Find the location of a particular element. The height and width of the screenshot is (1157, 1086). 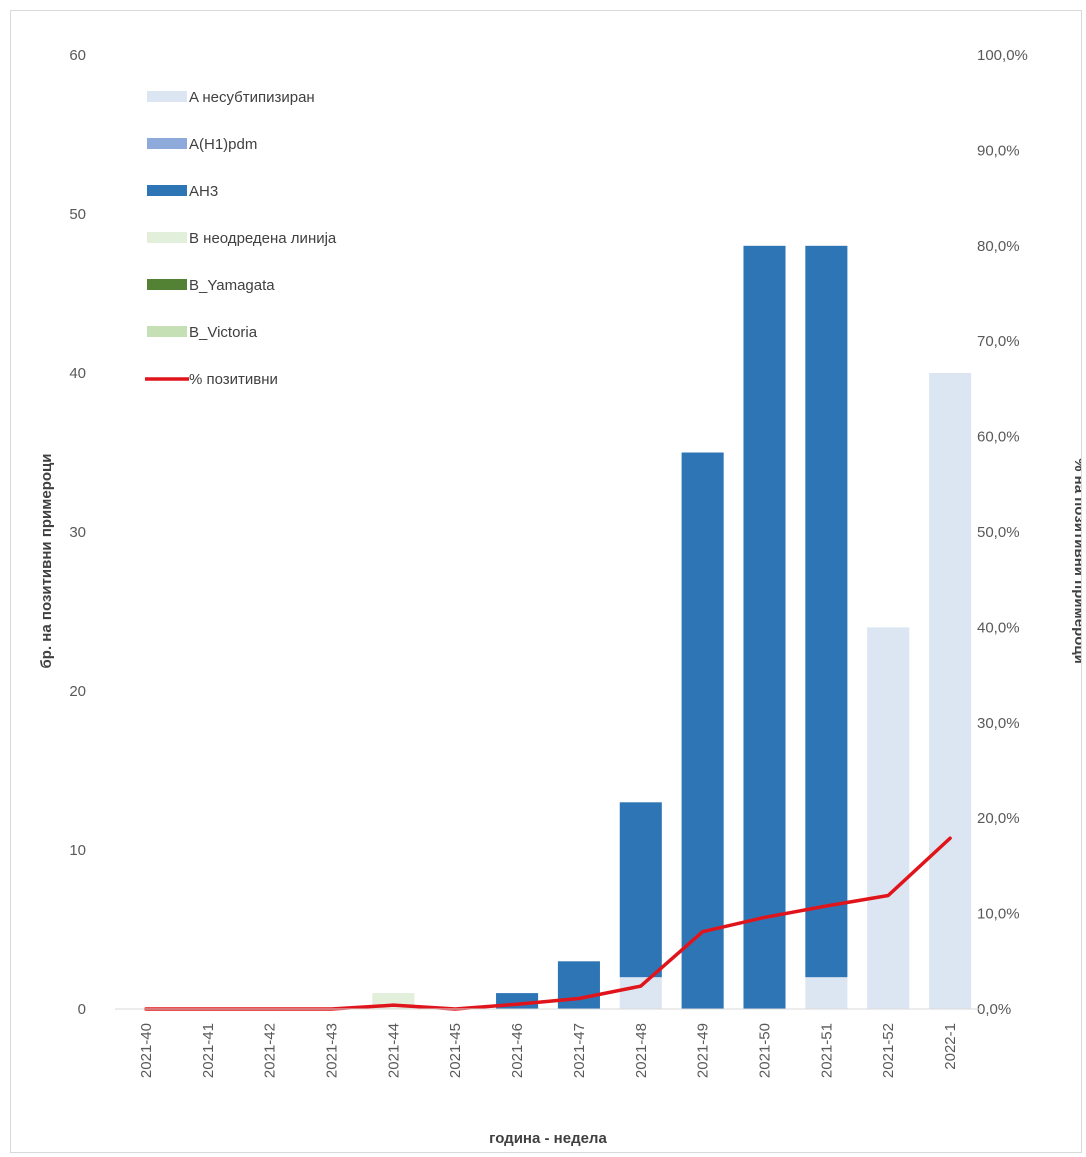

y2-tick-label: 60,0% is located at coordinates (998, 437).